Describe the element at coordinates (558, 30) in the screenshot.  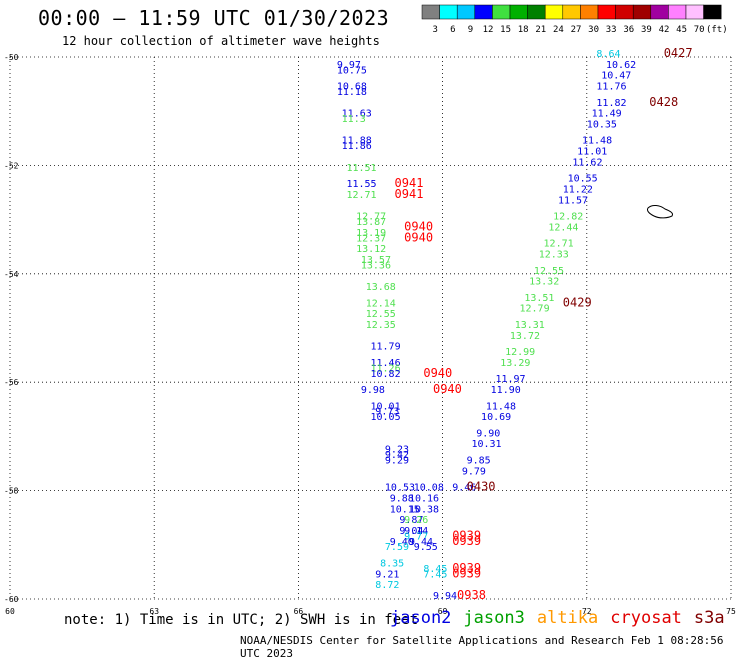
I see `colorbar-label: 24` at that location.